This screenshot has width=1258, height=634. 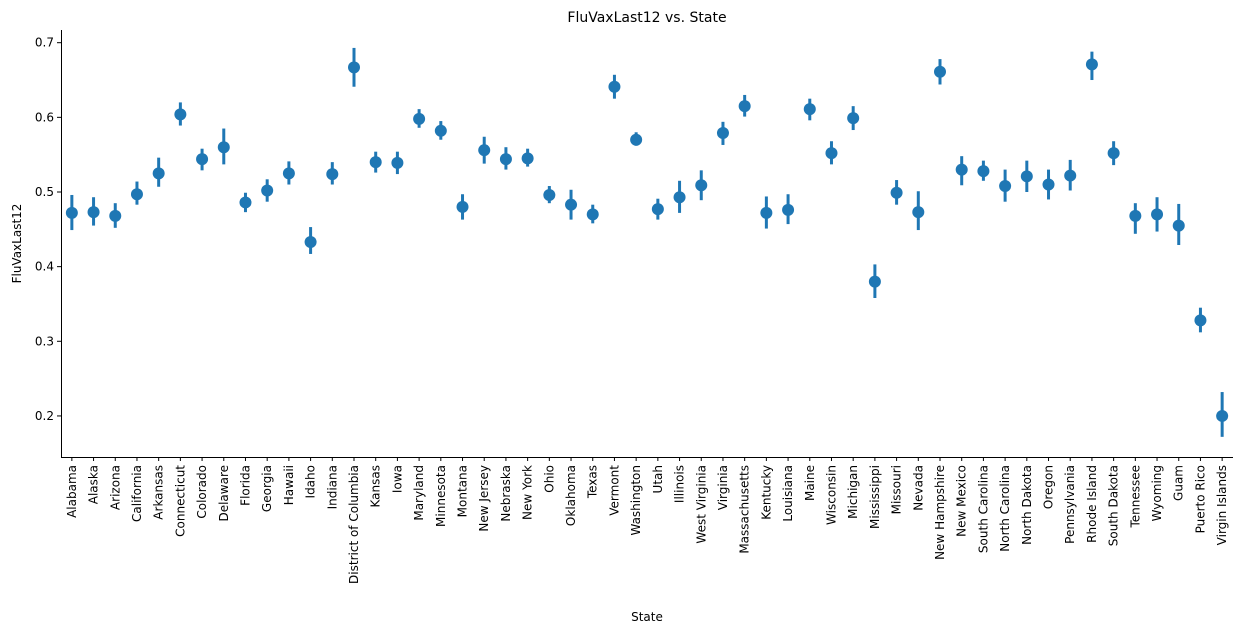 I want to click on x-tick-label: New Mexico, so click(x=962, y=501).